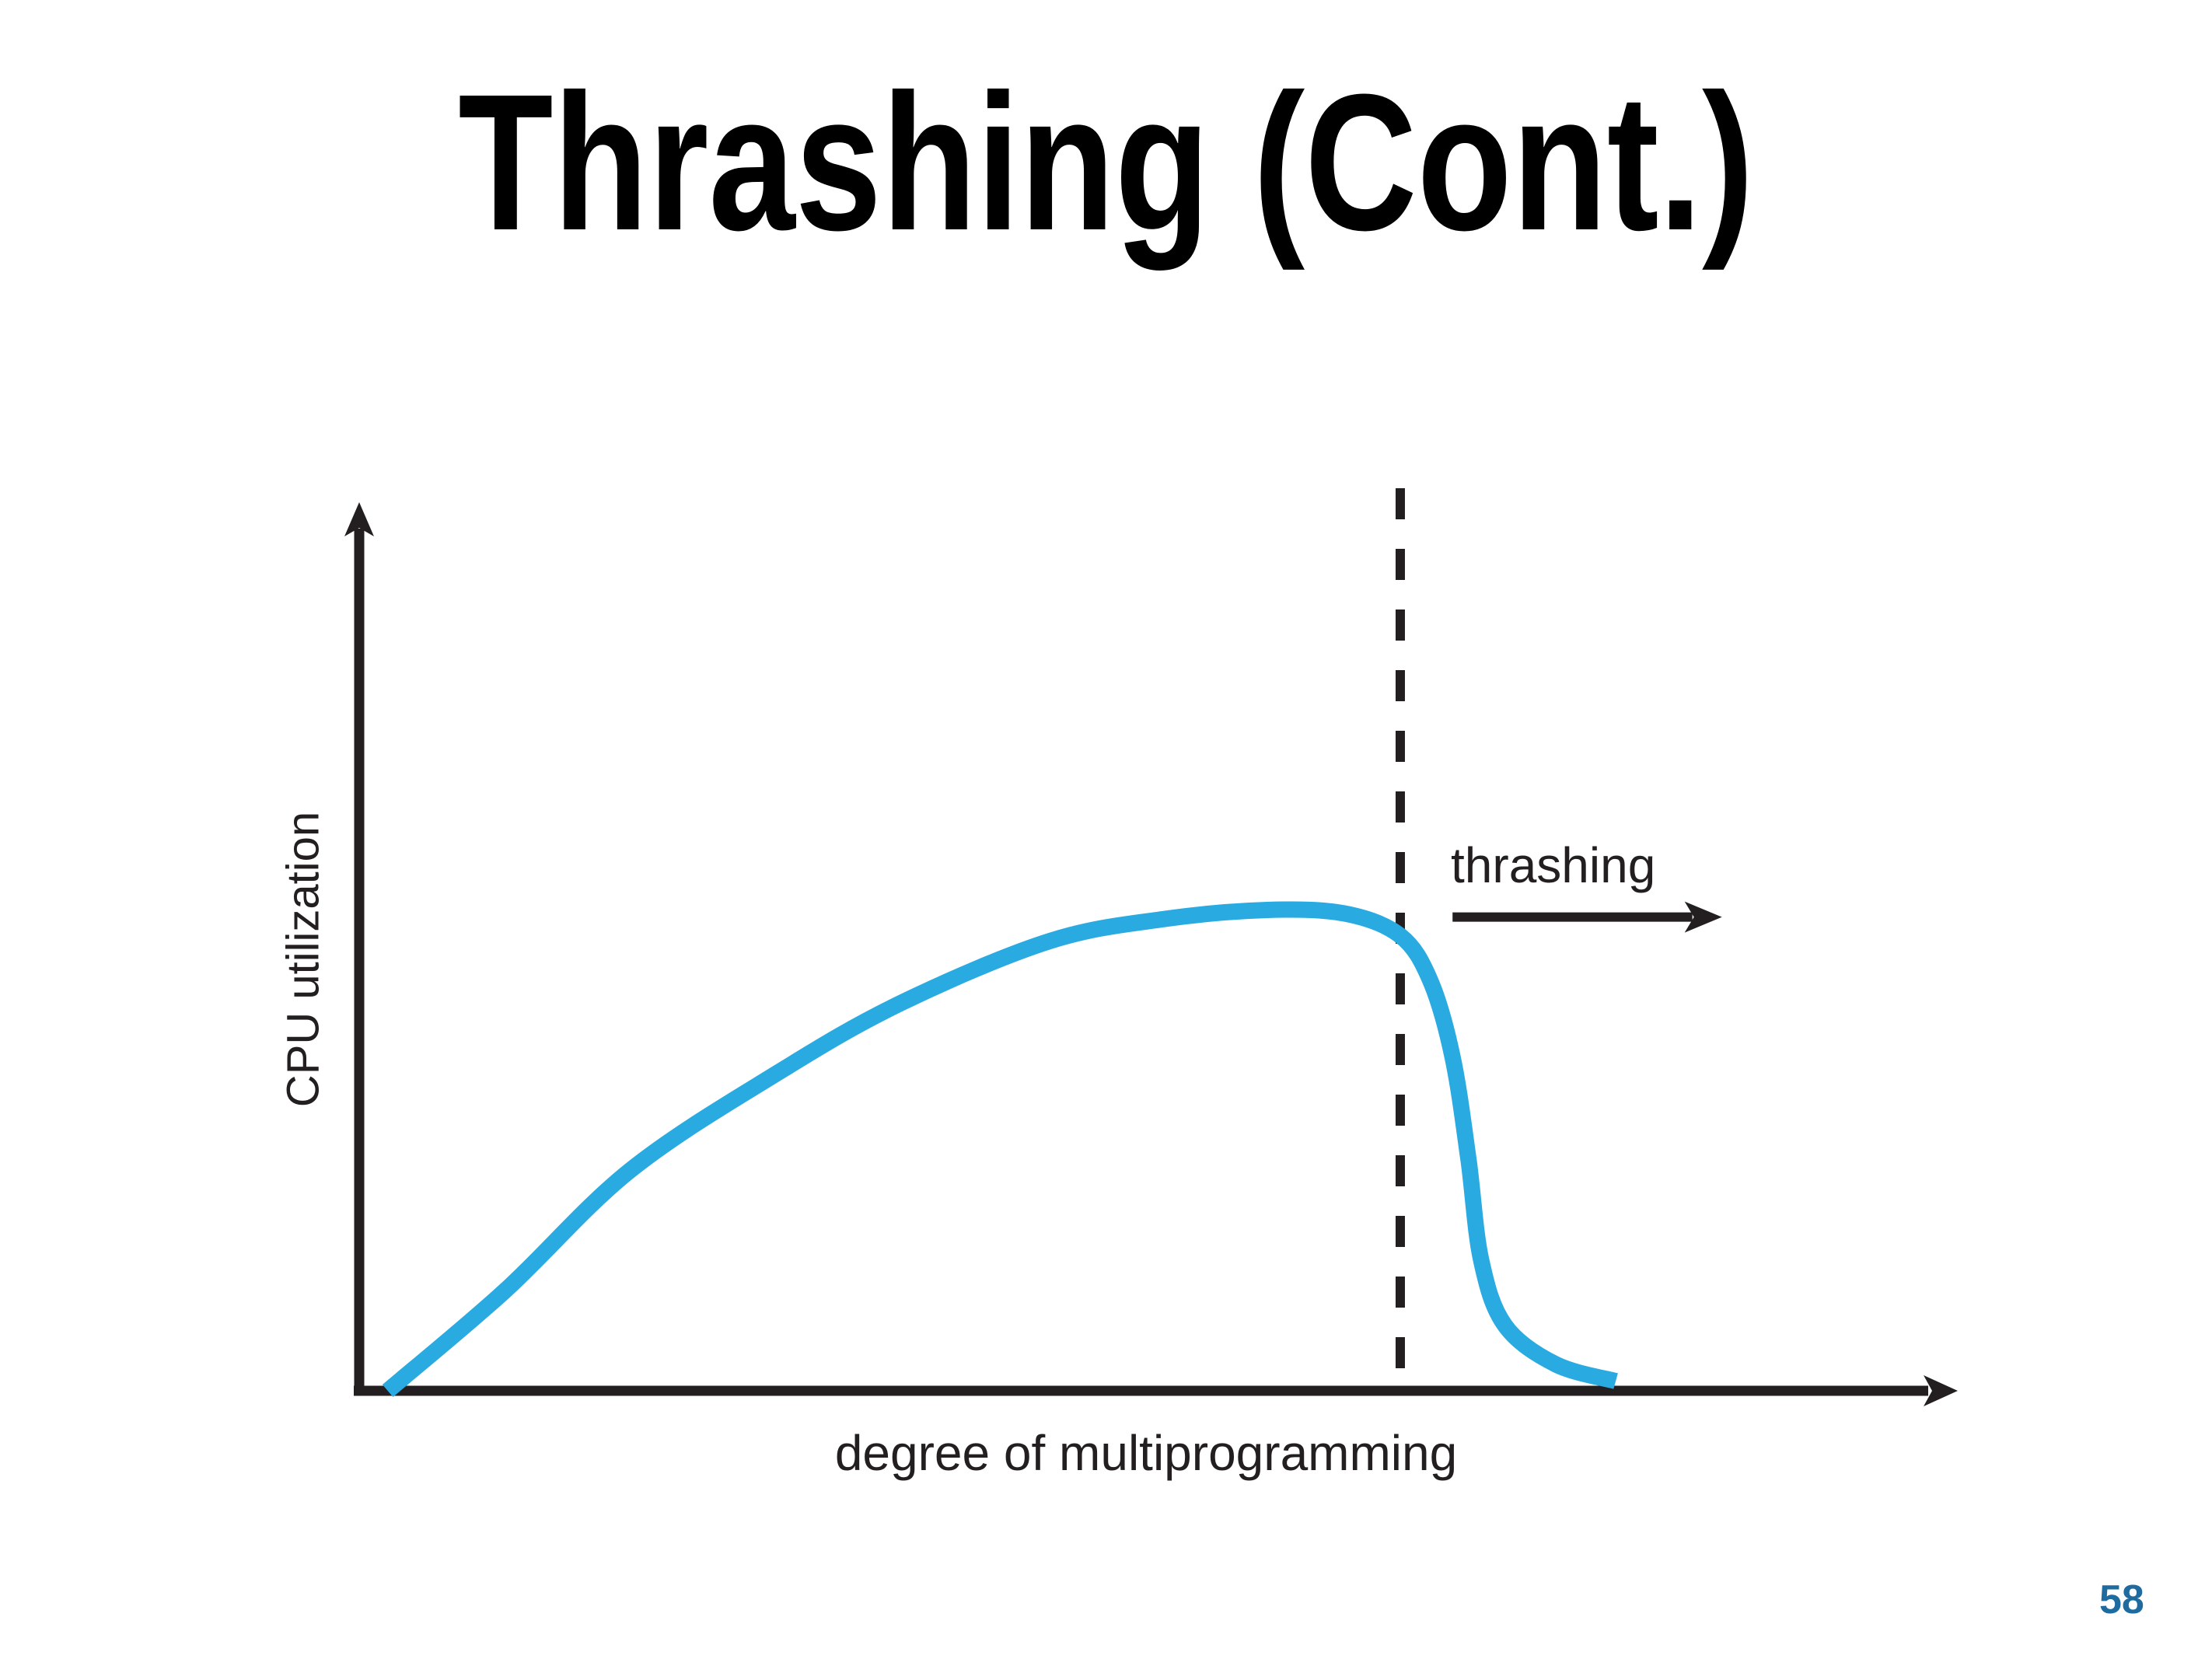  What do you see at coordinates (303, 959) in the screenshot?
I see `y-axis-label: CPU utilization` at bounding box center [303, 959].